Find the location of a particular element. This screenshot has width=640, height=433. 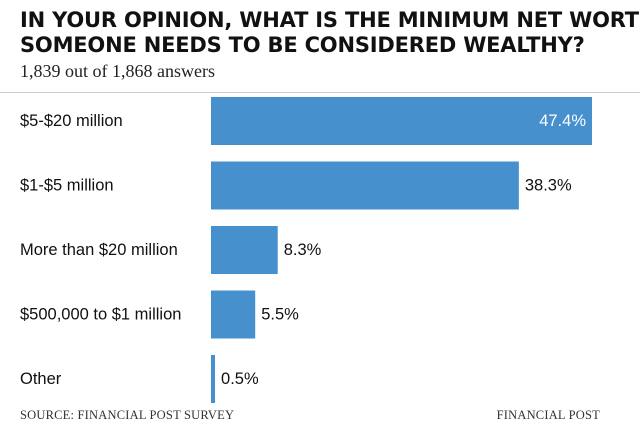

category-label: Other is located at coordinates (41, 379).